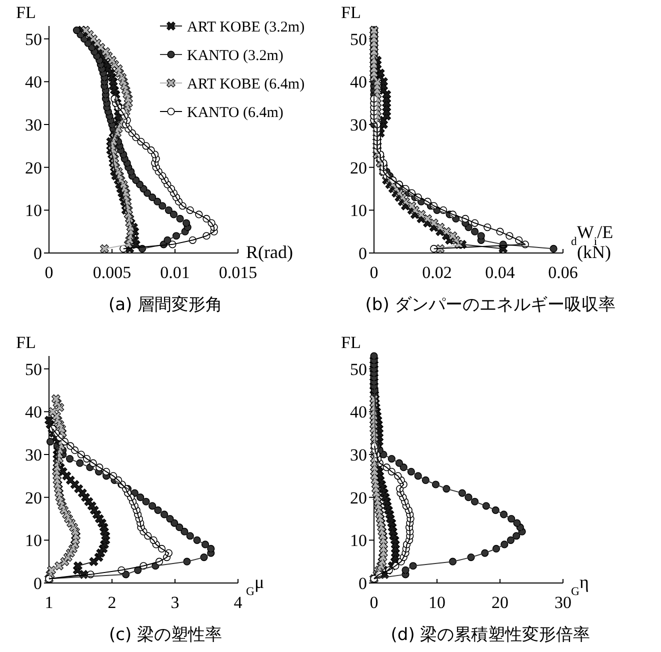 The image size is (661, 652). I want to click on x-tick-label: 1, so click(49, 602).